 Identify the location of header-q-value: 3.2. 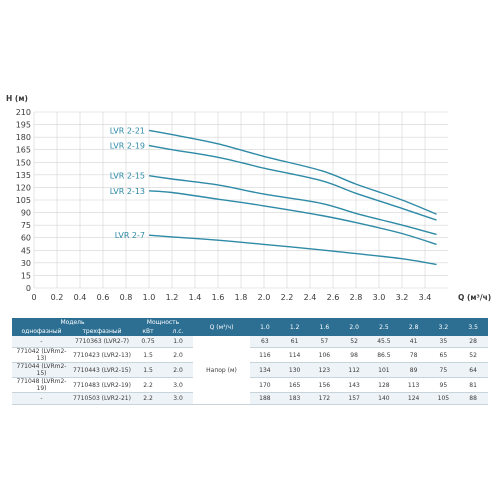
(443, 327).